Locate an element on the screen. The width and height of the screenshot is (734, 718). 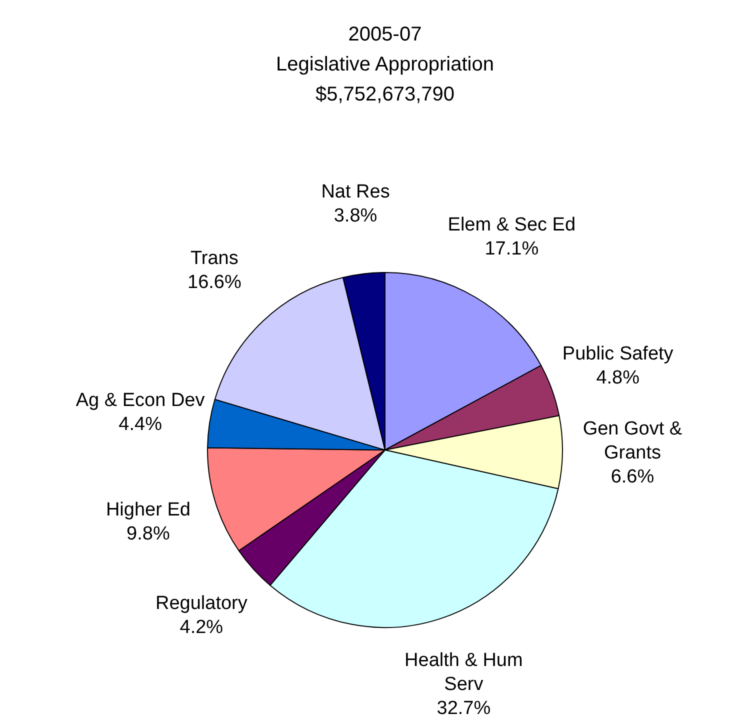
data-label: 4.4% is located at coordinates (140, 425).